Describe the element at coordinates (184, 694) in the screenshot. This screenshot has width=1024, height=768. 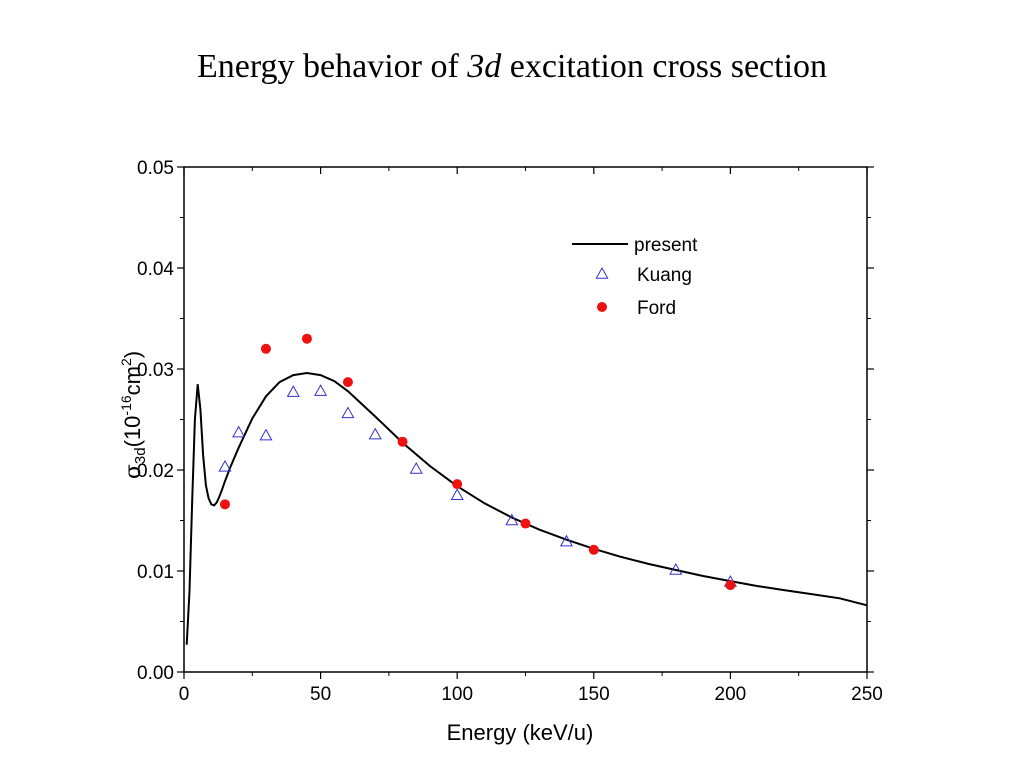
I see `x-tick-label: 0` at that location.